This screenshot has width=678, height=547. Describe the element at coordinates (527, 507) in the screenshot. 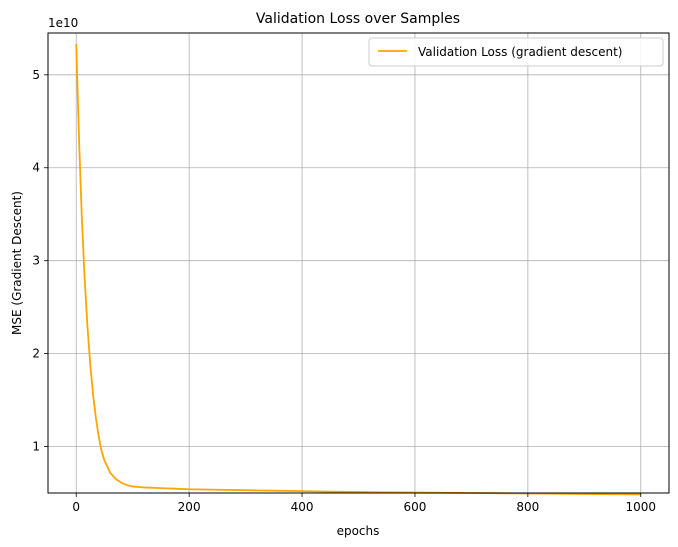

I see `x-tick-label: 800` at that location.